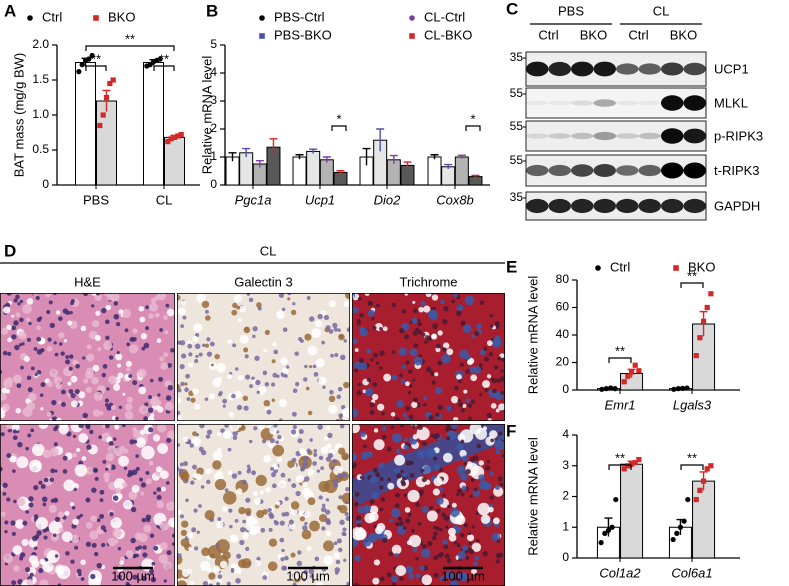 The image size is (789, 586). I want to click on lane-label: Ctrl, so click(548, 34).